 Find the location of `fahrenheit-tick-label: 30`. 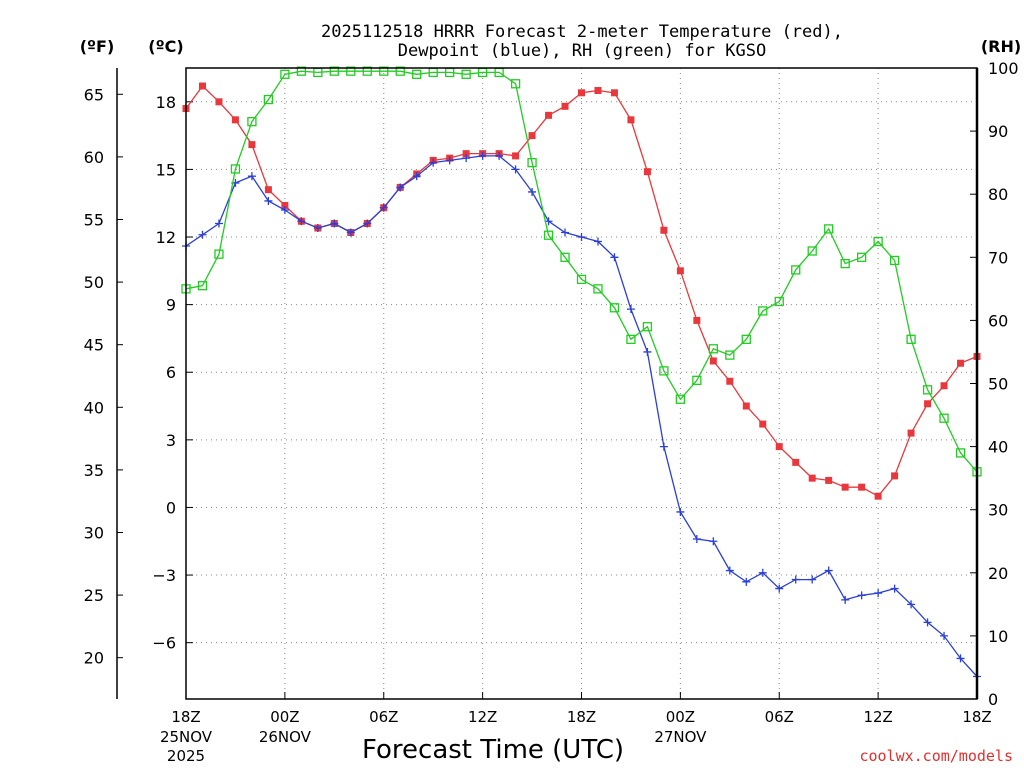

fahrenheit-tick-label: 30 is located at coordinates (94, 532).